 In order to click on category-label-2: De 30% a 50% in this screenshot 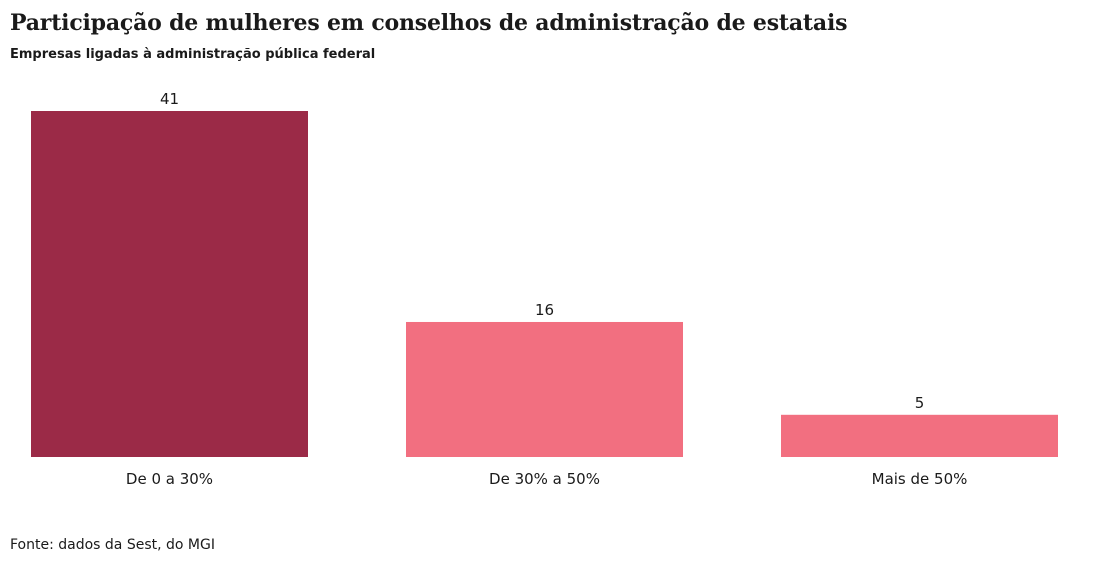, I will do `click(544, 479)`.